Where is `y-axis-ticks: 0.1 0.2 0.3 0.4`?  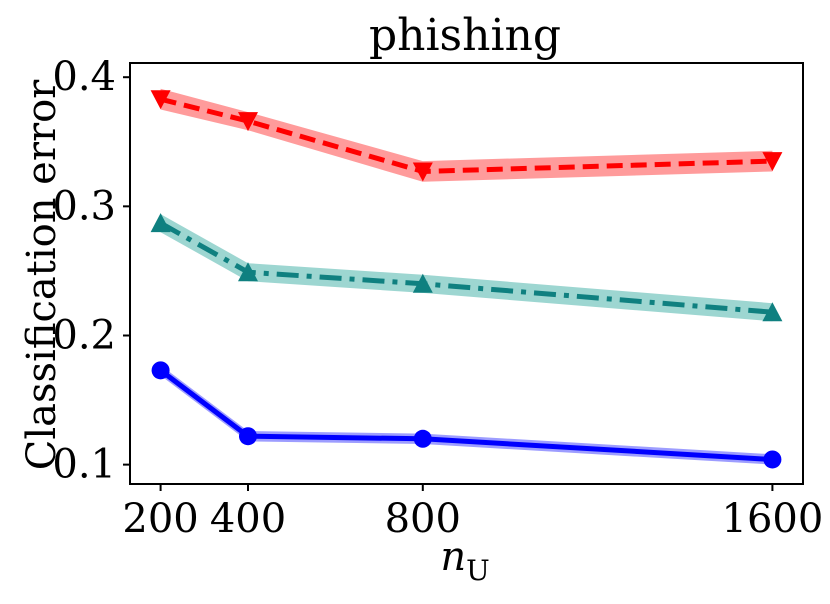
y-axis-ticks: 0.1 0.2 0.3 0.4 is located at coordinates (91, 271).